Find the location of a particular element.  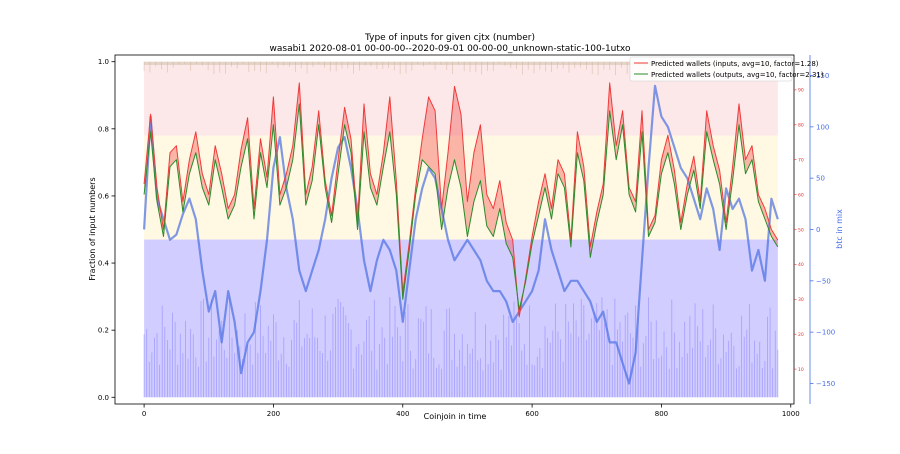

y3-tick-label: 40 is located at coordinates (801, 265).